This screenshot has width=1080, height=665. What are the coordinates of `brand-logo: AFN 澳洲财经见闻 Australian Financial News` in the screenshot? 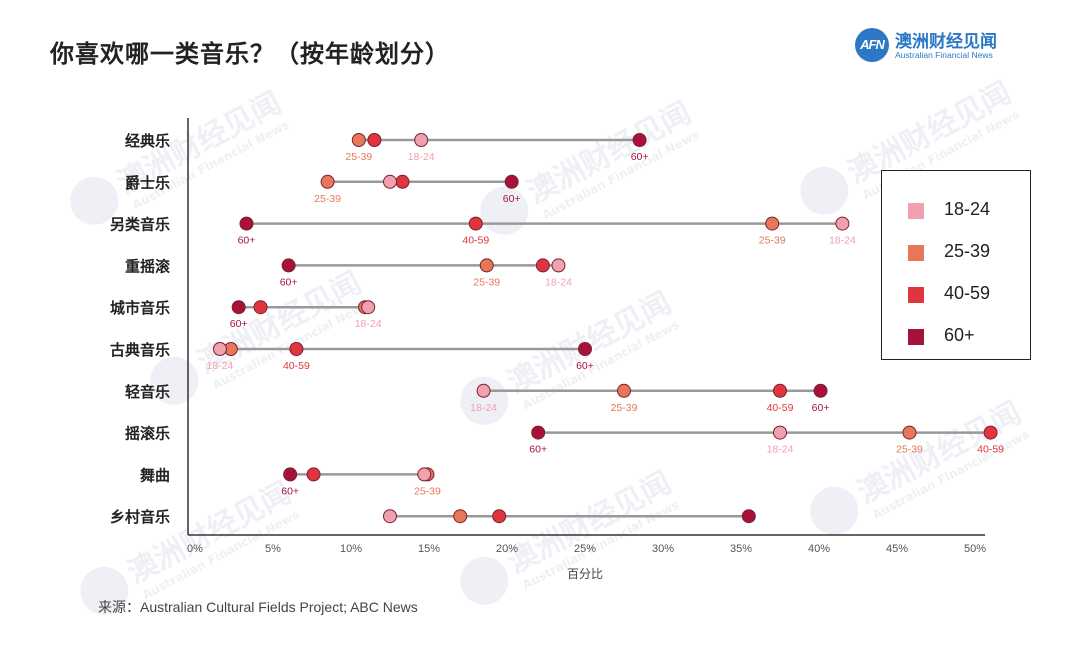 It's located at (945, 46).